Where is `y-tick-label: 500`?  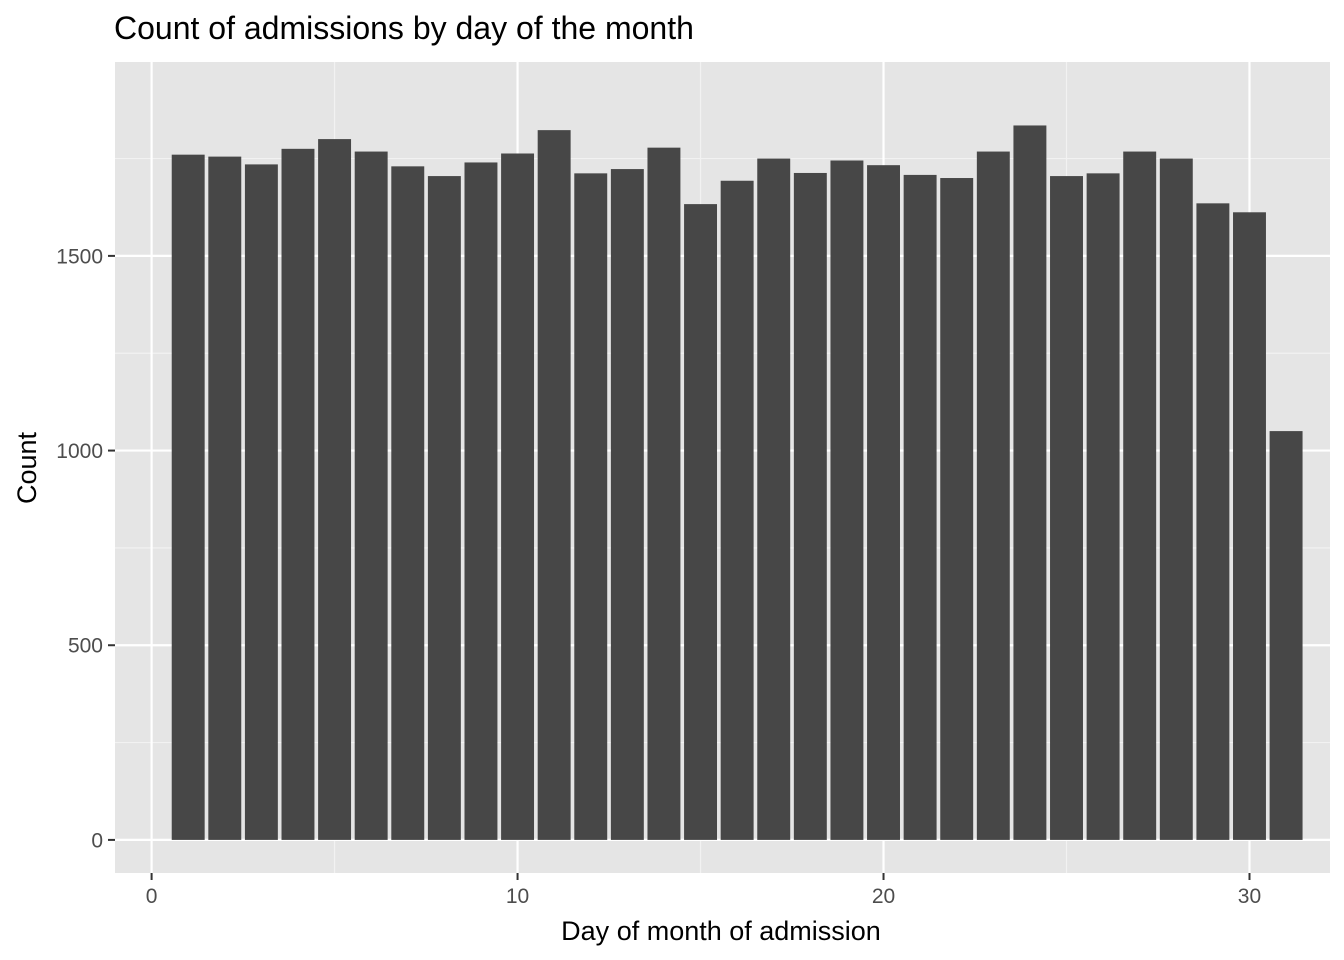
y-tick-label: 500 is located at coordinates (85, 646).